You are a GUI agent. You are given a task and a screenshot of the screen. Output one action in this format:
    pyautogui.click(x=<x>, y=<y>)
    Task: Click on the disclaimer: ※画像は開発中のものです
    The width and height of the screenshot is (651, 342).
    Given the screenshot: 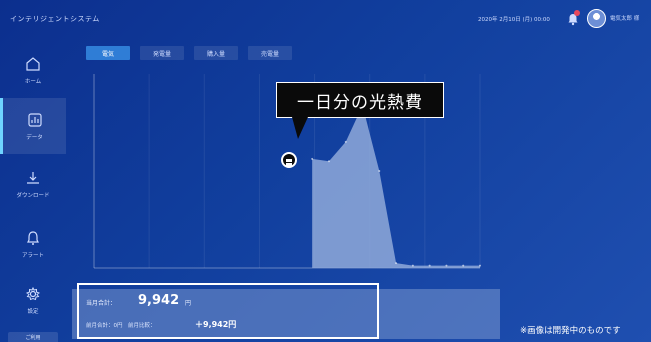 What is the action you would take?
    pyautogui.click(x=570, y=331)
    